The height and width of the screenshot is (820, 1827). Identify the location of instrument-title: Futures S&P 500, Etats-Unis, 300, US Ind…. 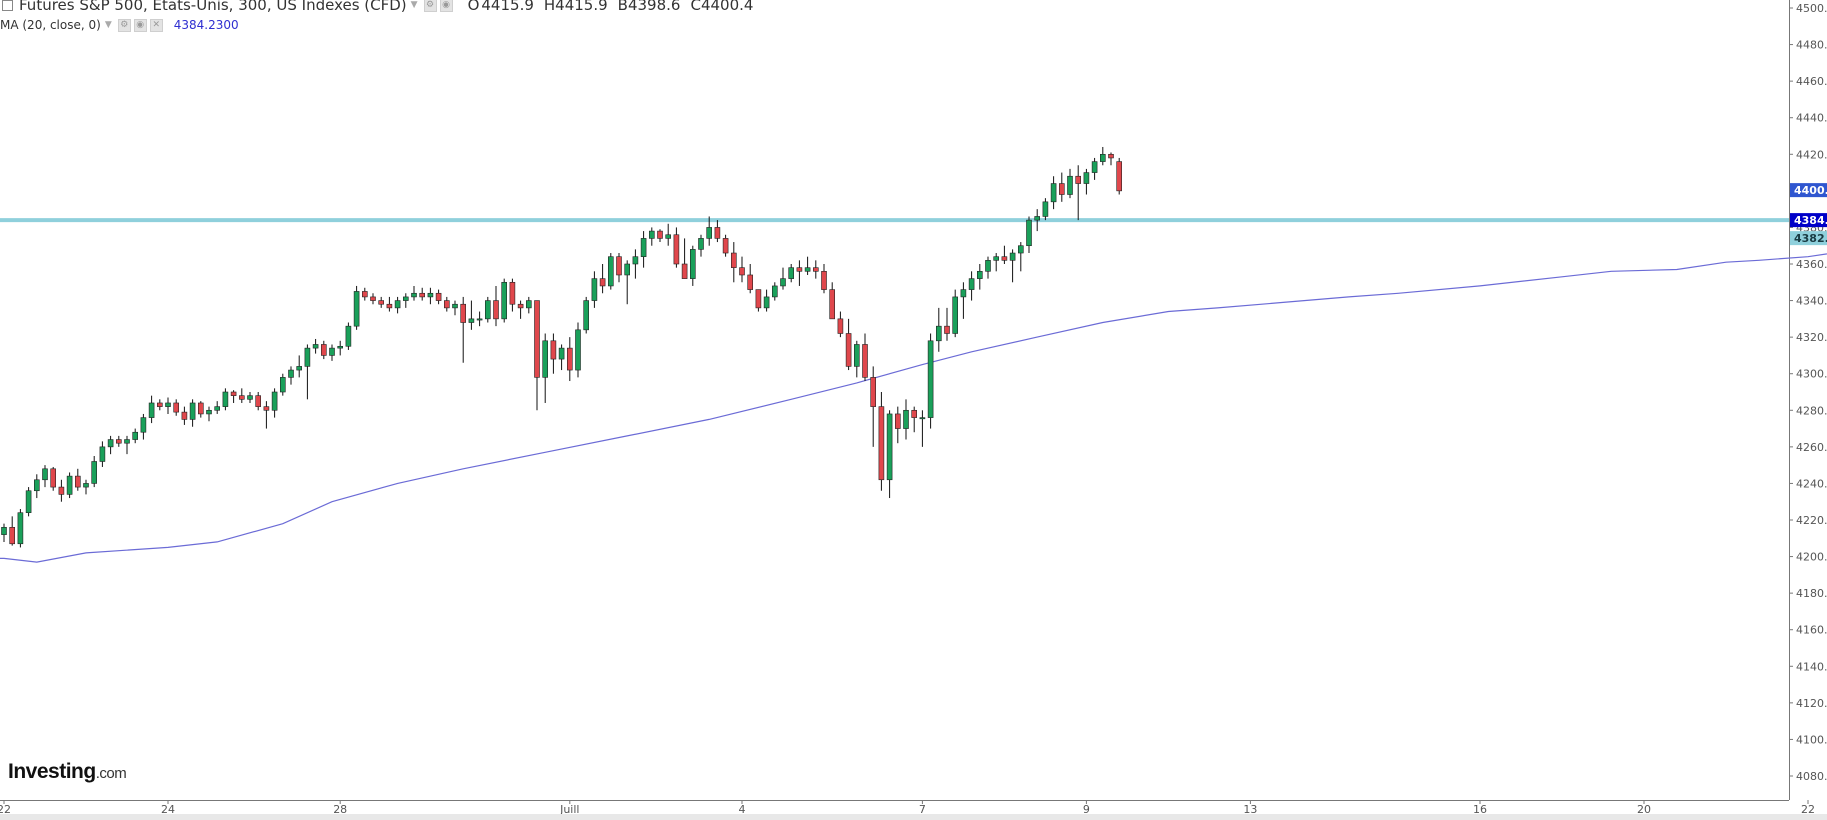
(213, 7).